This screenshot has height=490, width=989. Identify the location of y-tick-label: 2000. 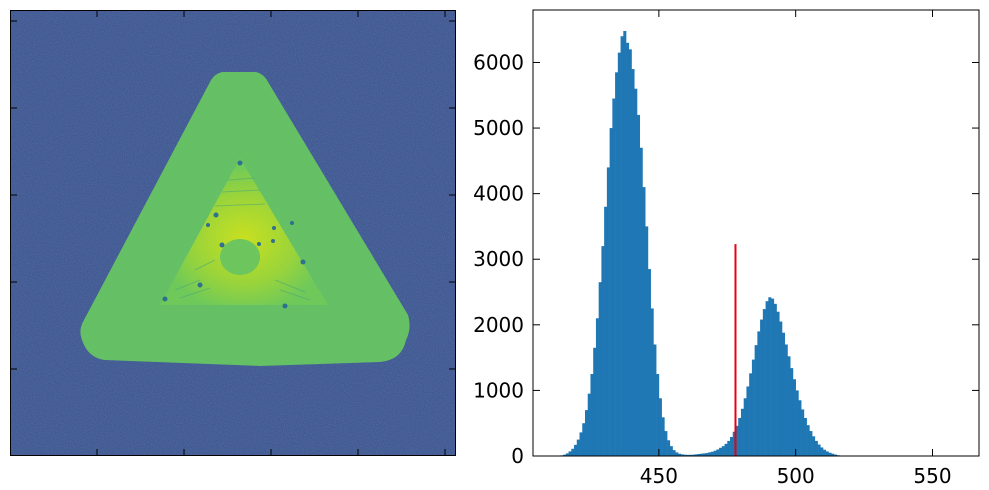
(498, 325).